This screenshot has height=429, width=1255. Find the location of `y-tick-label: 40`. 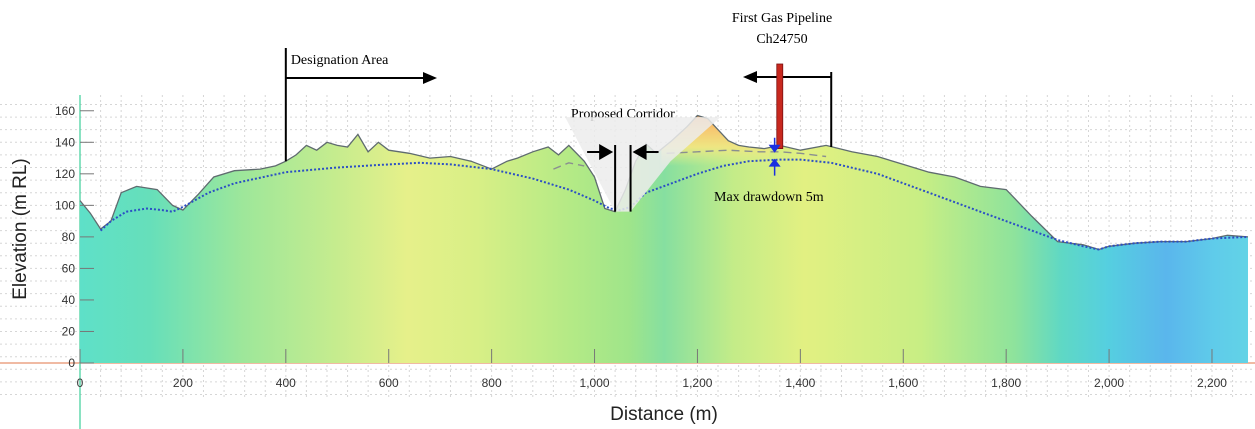

y-tick-label: 40 is located at coordinates (69, 300).